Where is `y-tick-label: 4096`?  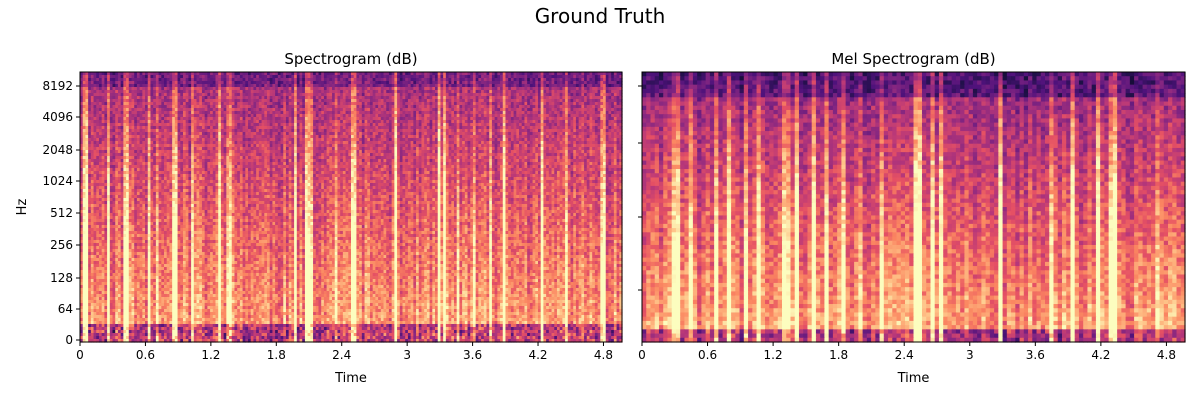
y-tick-label: 4096 is located at coordinates (57, 117).